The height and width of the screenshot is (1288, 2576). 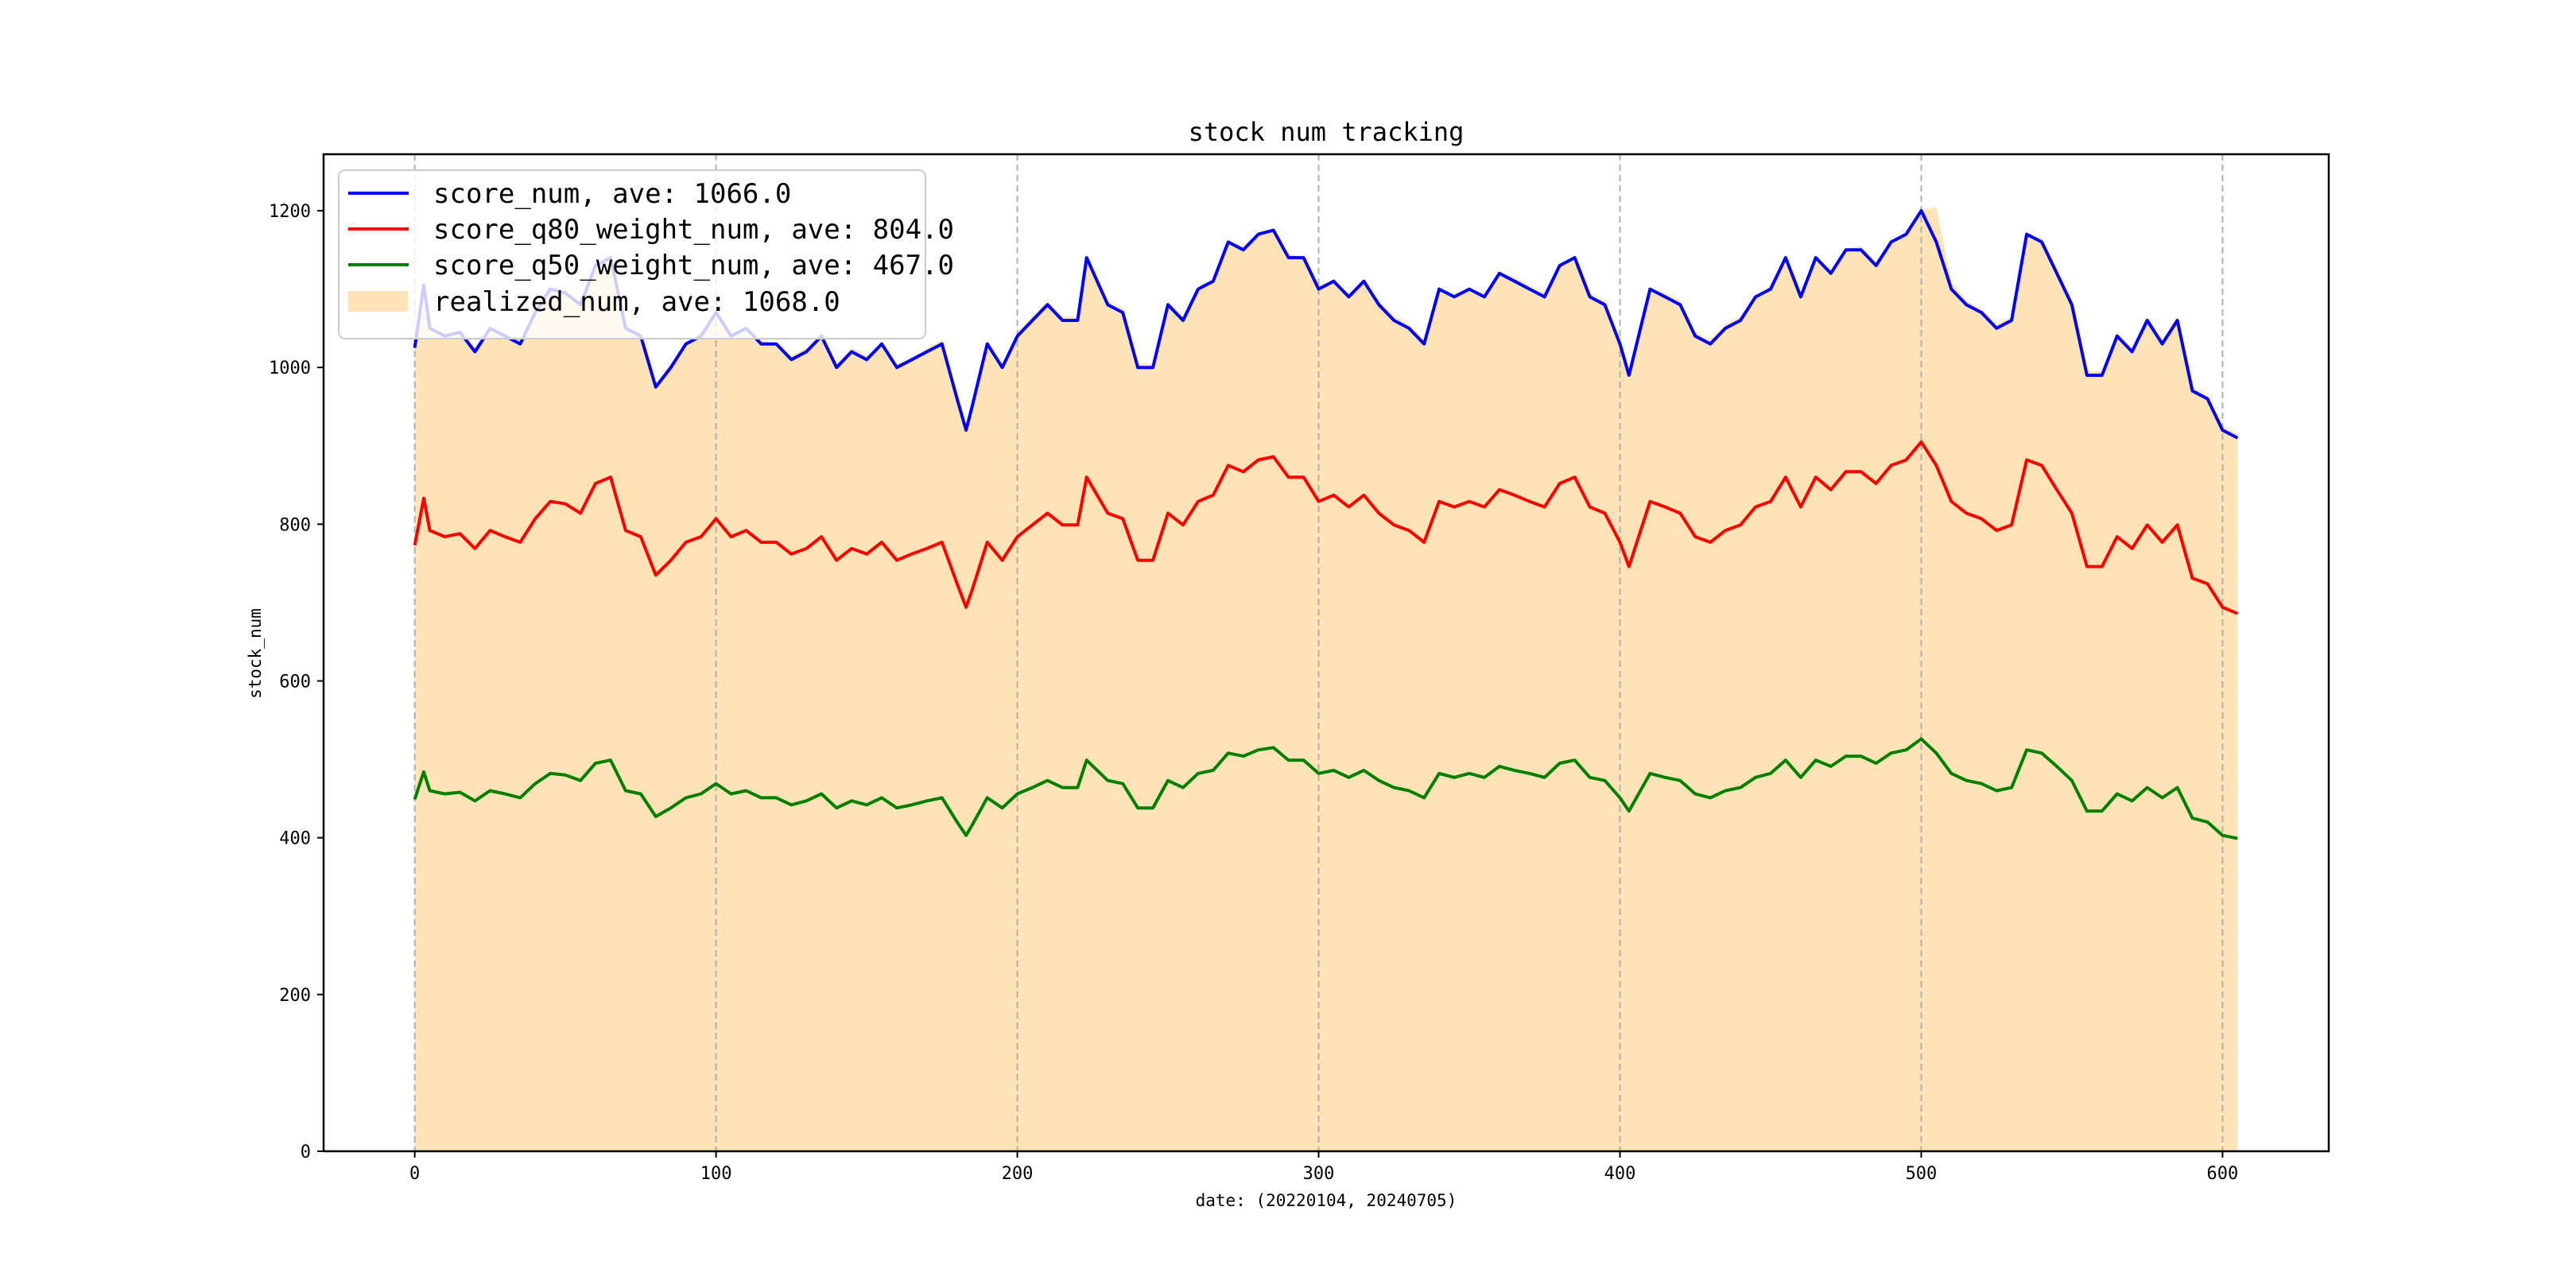 I want to click on y-tick-label-1000: 1000, so click(x=290, y=368).